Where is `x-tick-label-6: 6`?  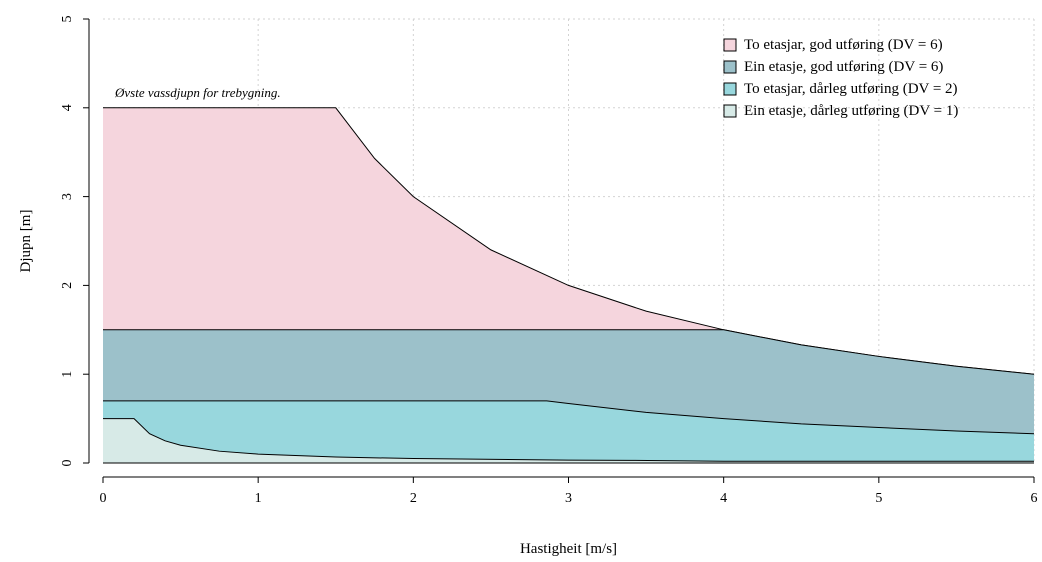 x-tick-label-6: 6 is located at coordinates (1034, 498).